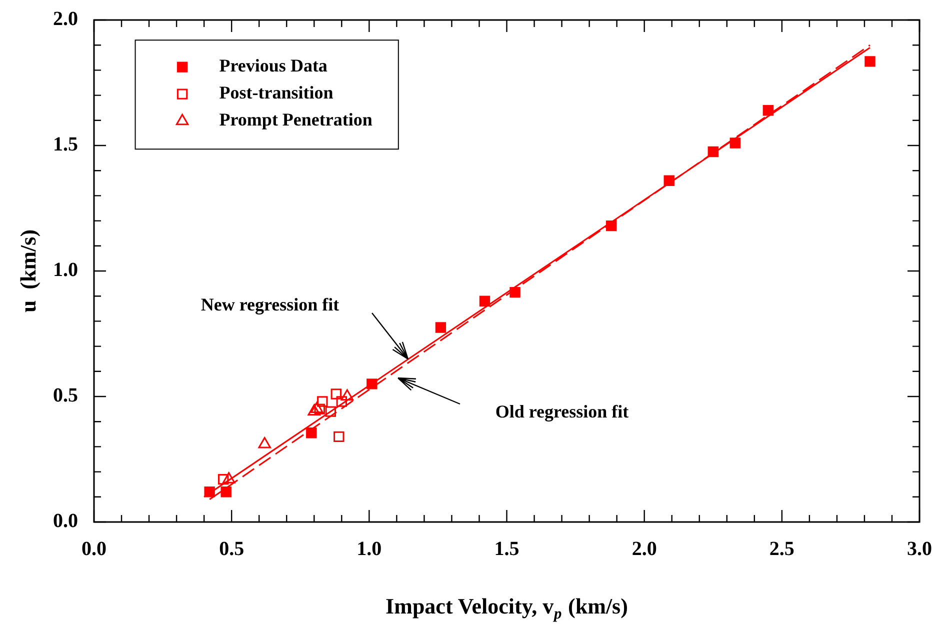 The width and height of the screenshot is (940, 630). I want to click on x-tick-label: 2.5, so click(781, 549).